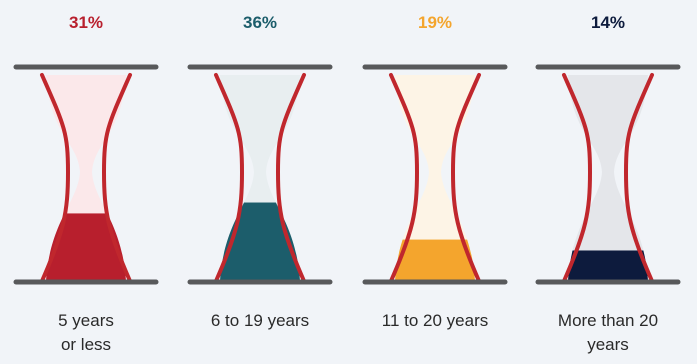  Describe the element at coordinates (86, 22) in the screenshot. I see `value-label: 31%` at that location.